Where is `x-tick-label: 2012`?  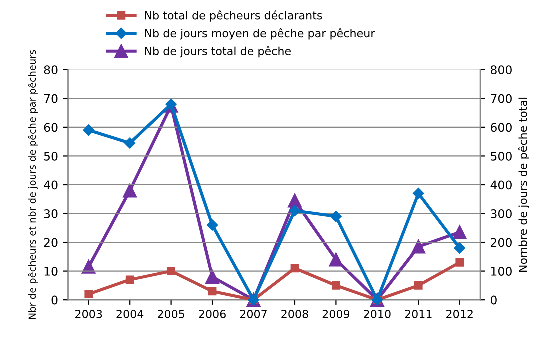
x-tick-label: 2012 is located at coordinates (459, 314).